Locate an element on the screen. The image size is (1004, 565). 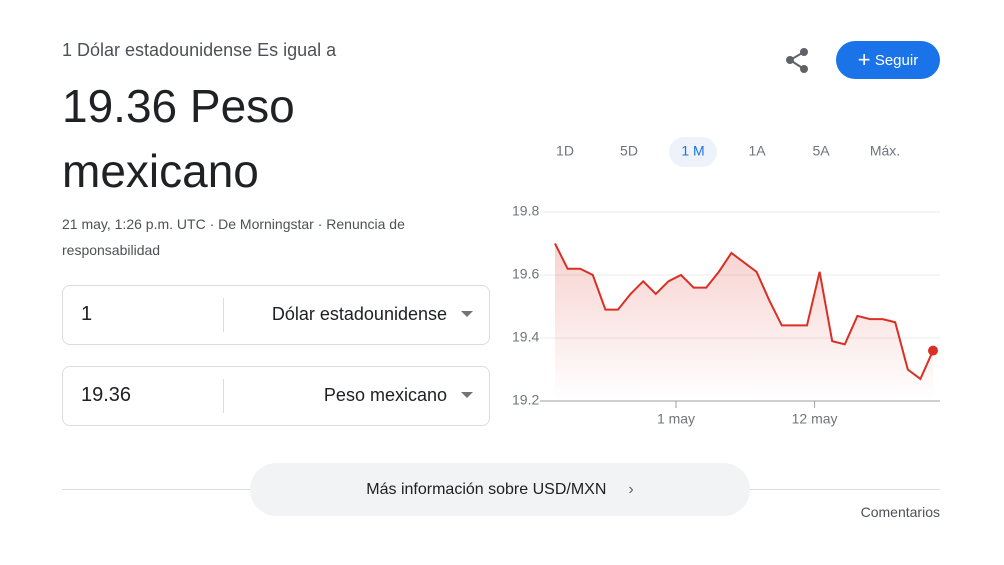
more-info-label: Más información sobre USD/MXN is located at coordinates (486, 489).